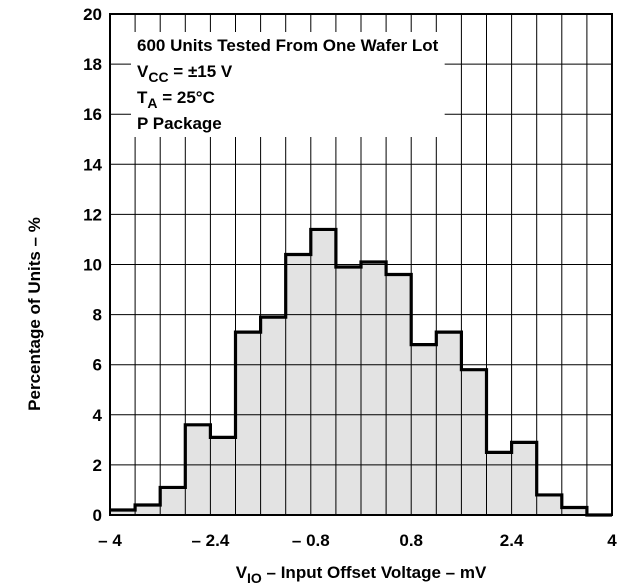 The width and height of the screenshot is (626, 586). I want to click on y-tick-label: 0, so click(97, 515).